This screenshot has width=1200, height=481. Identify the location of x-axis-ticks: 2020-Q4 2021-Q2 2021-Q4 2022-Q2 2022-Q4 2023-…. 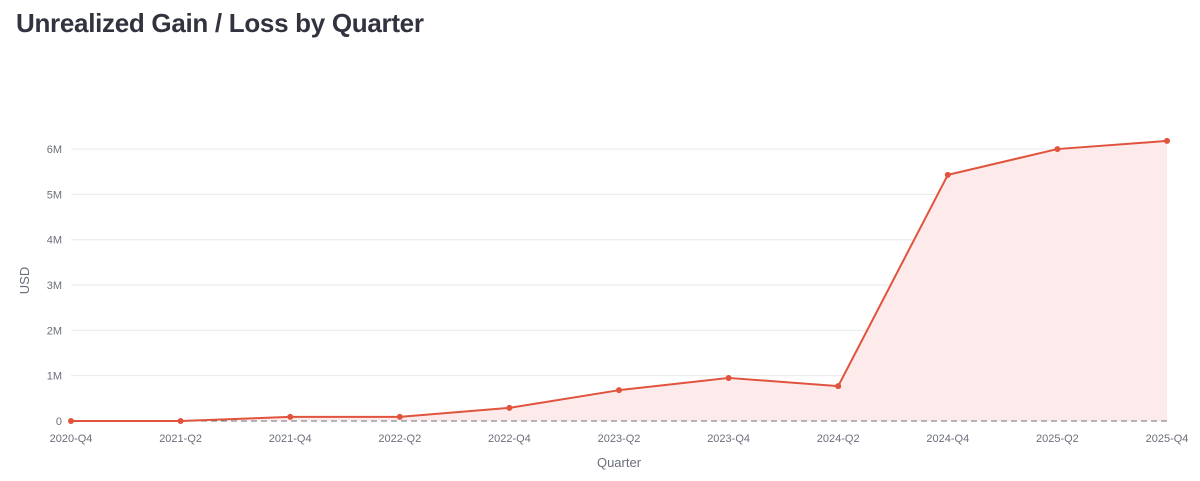
(619, 439).